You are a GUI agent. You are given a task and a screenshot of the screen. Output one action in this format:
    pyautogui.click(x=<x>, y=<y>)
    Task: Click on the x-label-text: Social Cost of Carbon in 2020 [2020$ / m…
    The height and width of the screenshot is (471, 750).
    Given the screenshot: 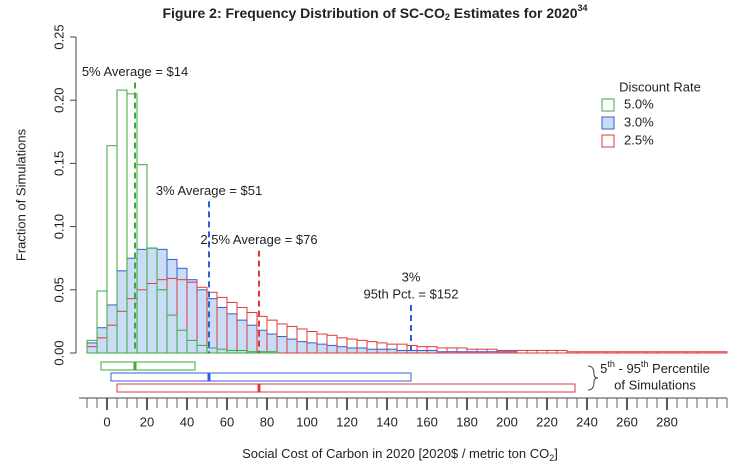 What is the action you would take?
    pyautogui.click(x=395, y=453)
    